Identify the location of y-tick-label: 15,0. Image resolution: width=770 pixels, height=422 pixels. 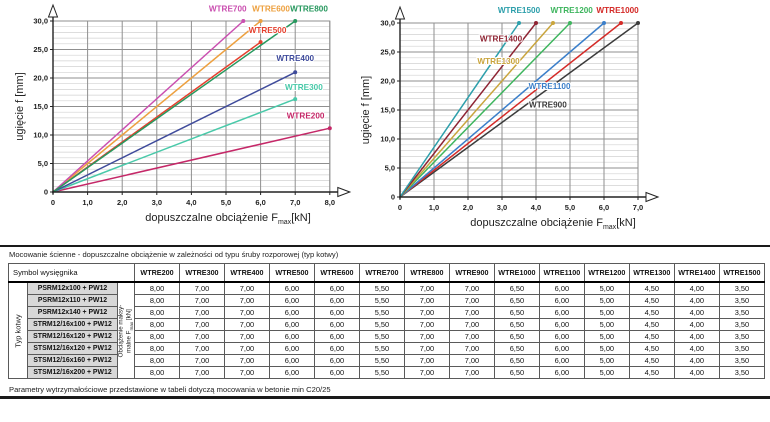
(387, 110).